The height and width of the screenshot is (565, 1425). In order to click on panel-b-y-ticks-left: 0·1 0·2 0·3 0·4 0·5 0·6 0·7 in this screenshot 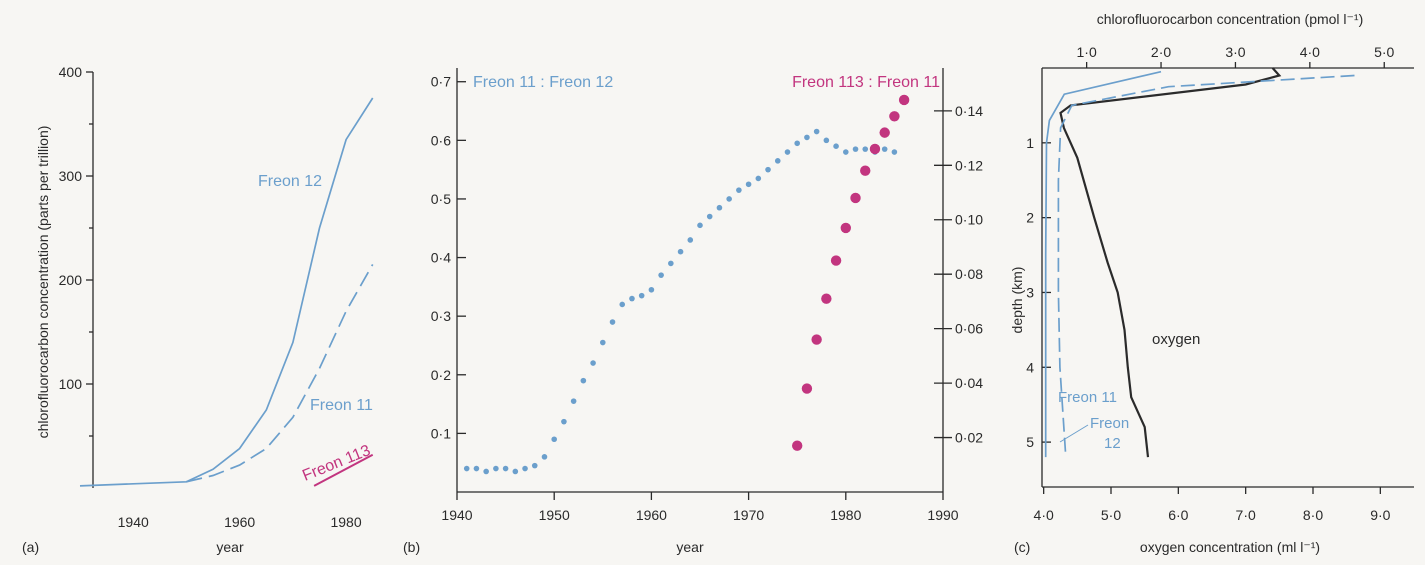, I will do `click(448, 257)`.